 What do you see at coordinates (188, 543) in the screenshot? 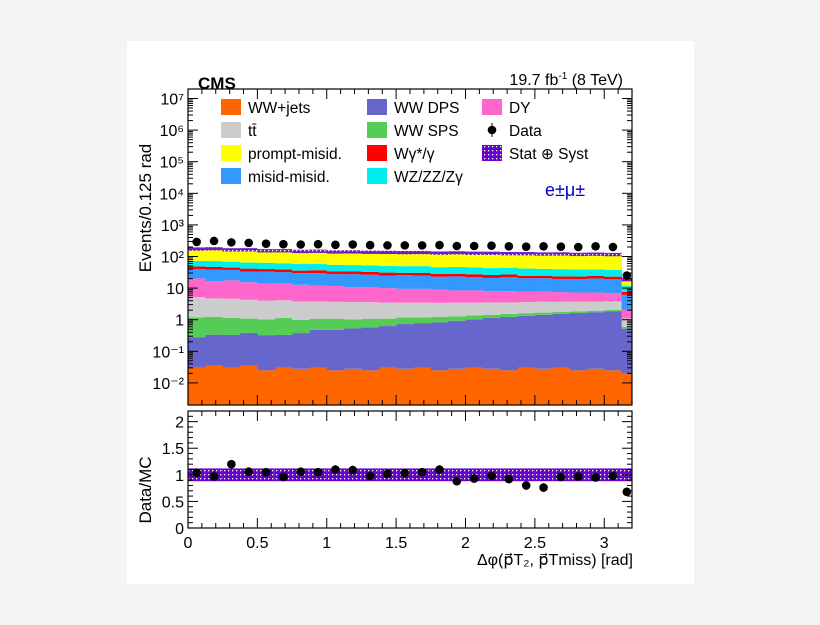
I see `x-tick-label-0: 0` at bounding box center [188, 543].